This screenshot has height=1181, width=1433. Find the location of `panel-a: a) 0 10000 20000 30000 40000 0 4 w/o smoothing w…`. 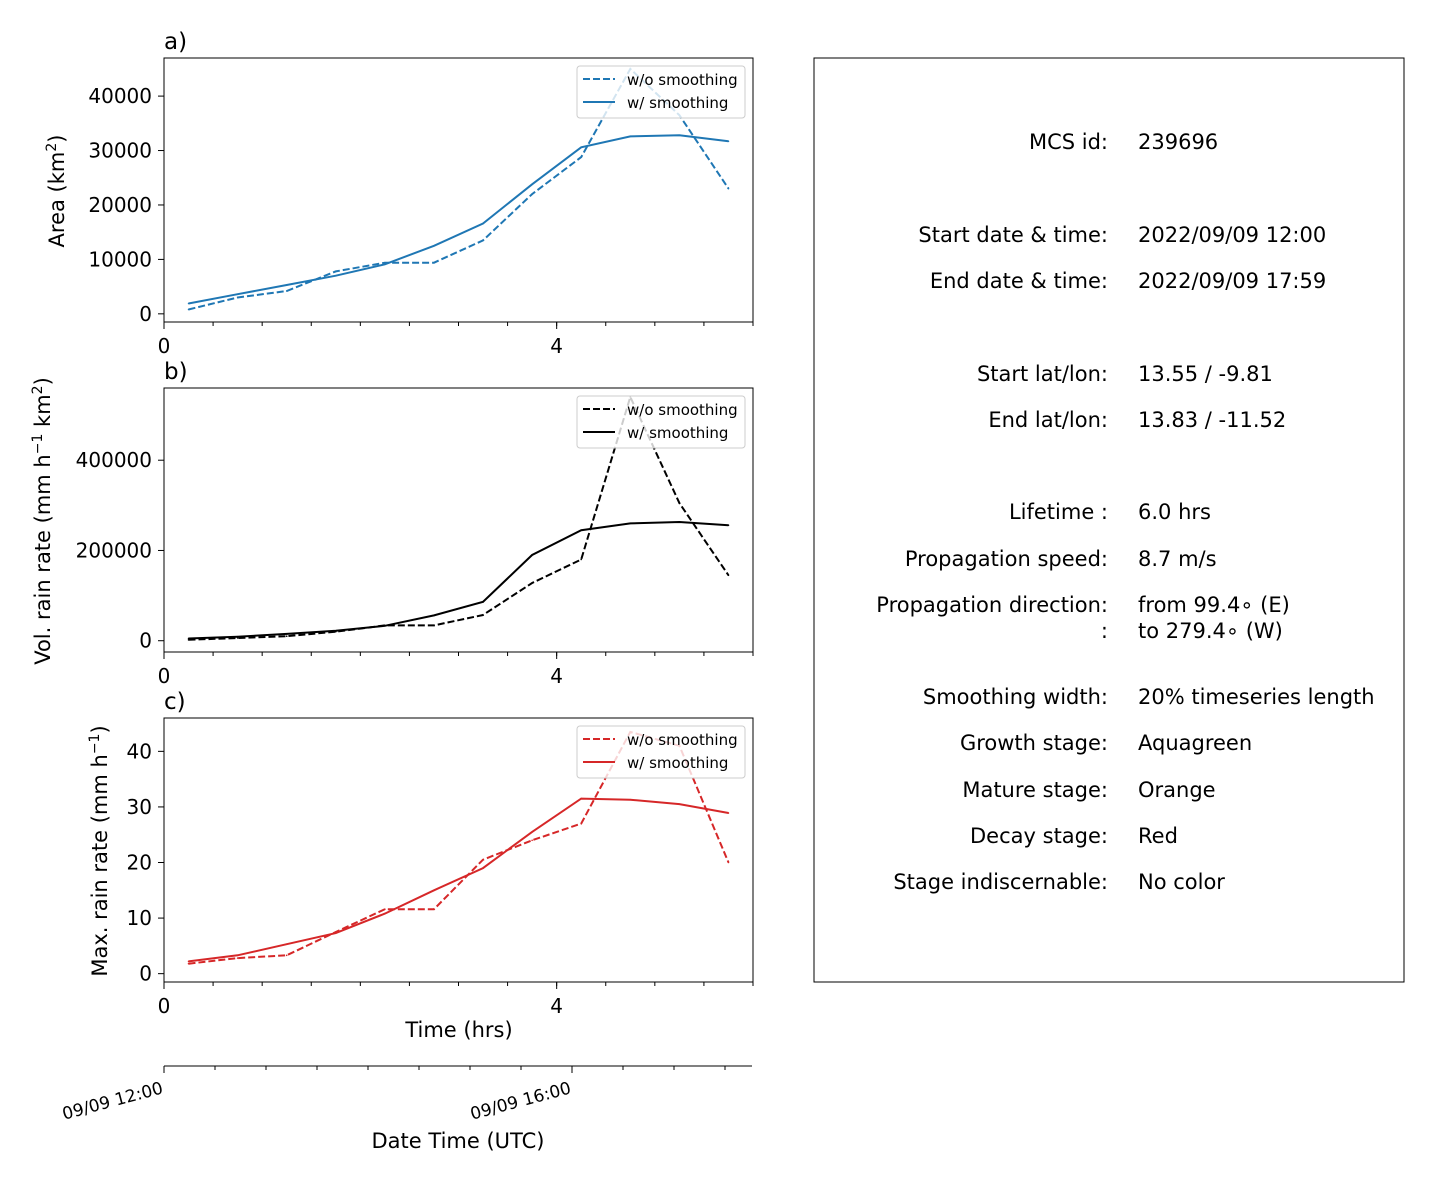

panel-a: a) 0 10000 20000 30000 40000 0 4 w/o smoothing w… is located at coordinates (399, 193).